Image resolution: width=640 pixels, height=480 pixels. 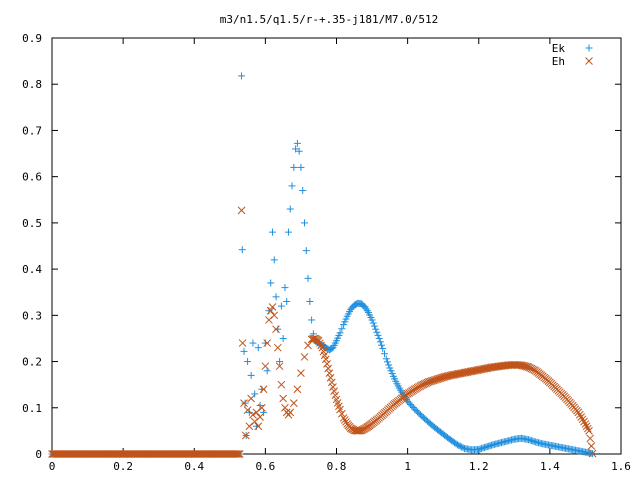 What do you see at coordinates (589, 61) in the screenshot?
I see `legend-marker-eh` at bounding box center [589, 61].